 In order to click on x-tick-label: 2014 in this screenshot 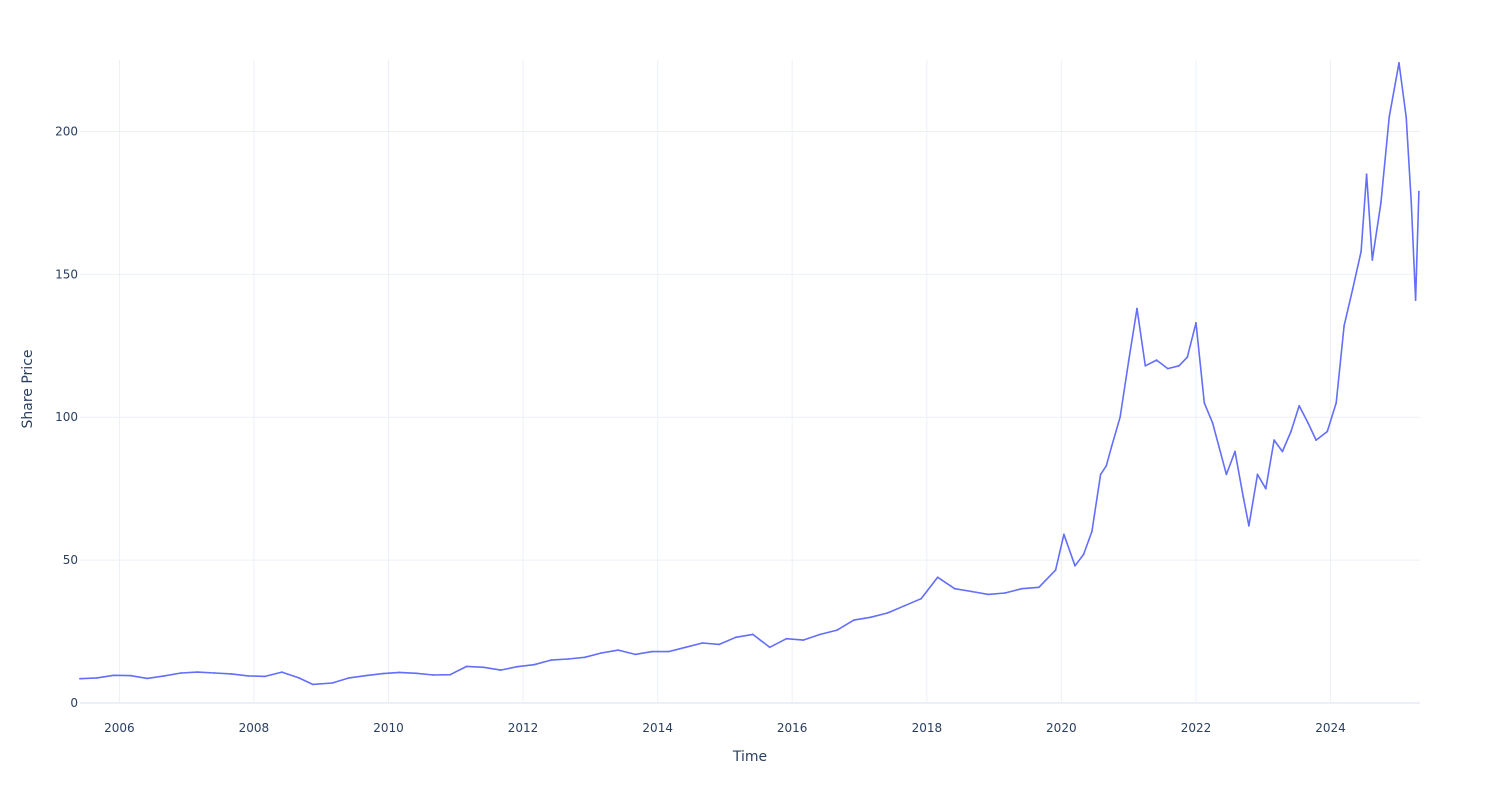, I will do `click(657, 728)`.